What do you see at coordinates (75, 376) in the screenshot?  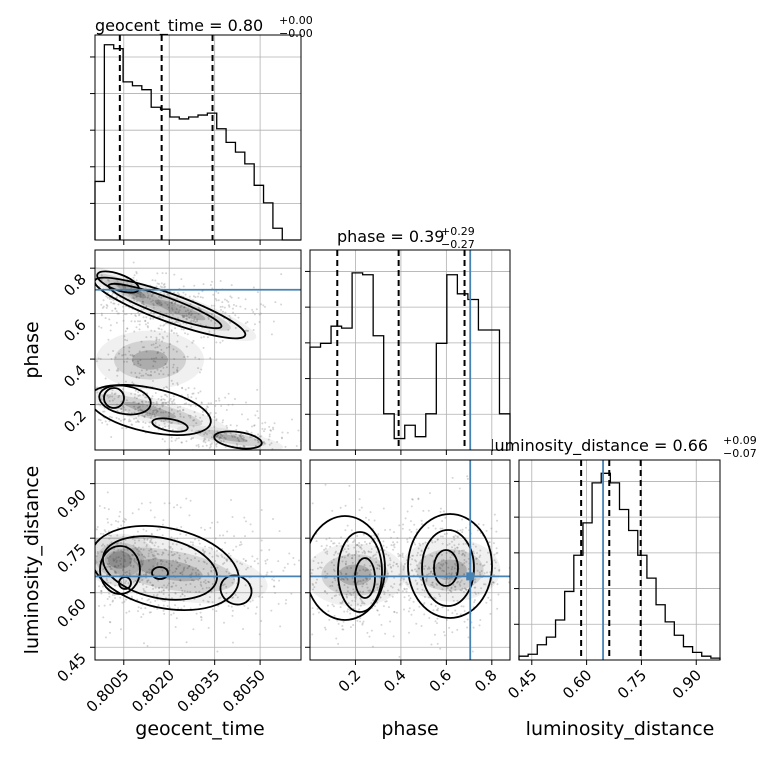 I see `y-tick-label-phase-1: 0.4` at bounding box center [75, 376].